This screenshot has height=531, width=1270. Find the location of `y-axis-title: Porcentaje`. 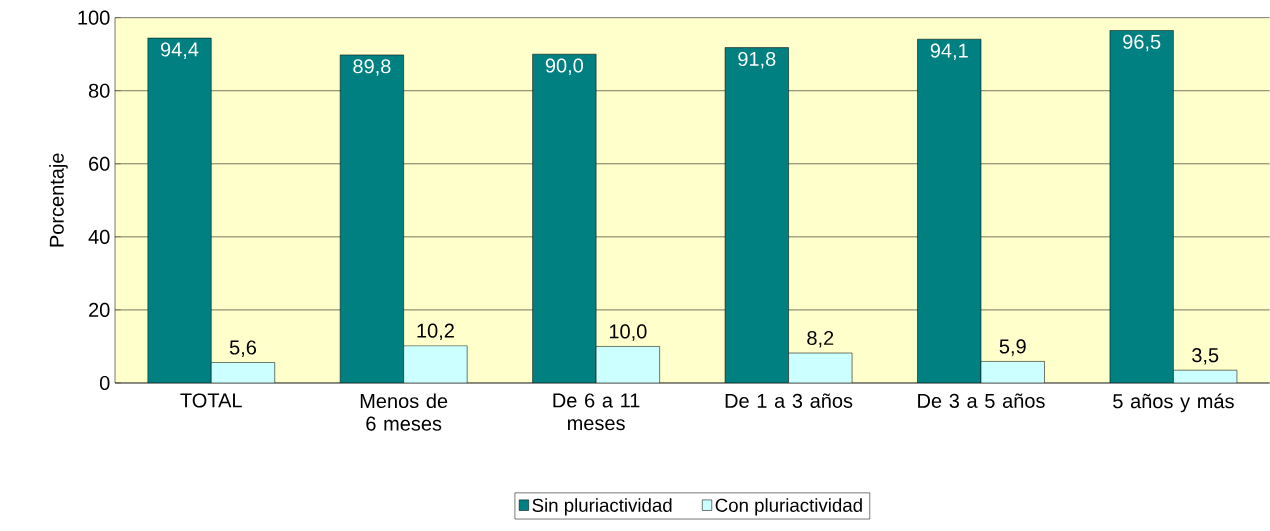

y-axis-title: Porcentaje is located at coordinates (58, 200).